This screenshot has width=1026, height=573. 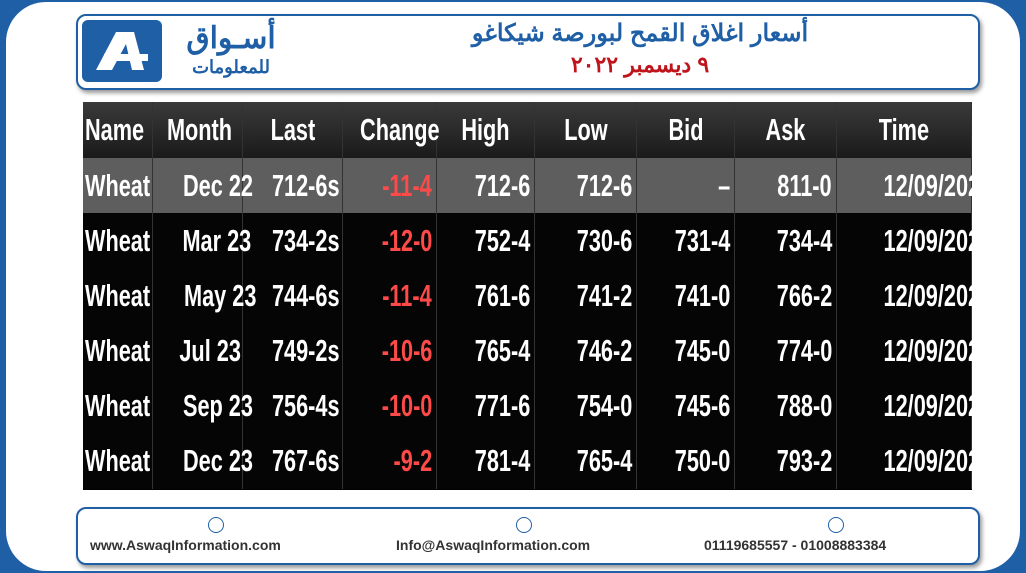 What do you see at coordinates (231, 38) in the screenshot?
I see `logo-title: أسـواق` at bounding box center [231, 38].